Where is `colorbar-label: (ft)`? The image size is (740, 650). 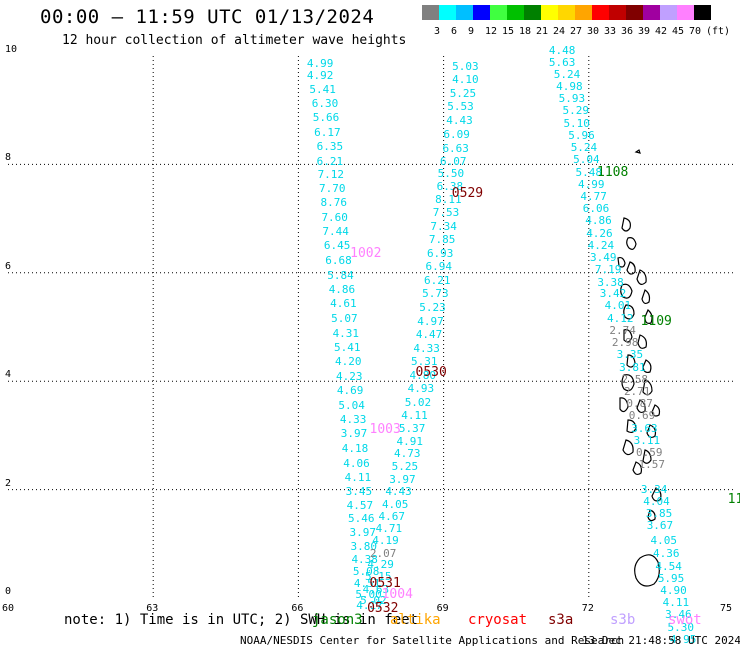 colorbar-label: (ft) is located at coordinates (718, 31).